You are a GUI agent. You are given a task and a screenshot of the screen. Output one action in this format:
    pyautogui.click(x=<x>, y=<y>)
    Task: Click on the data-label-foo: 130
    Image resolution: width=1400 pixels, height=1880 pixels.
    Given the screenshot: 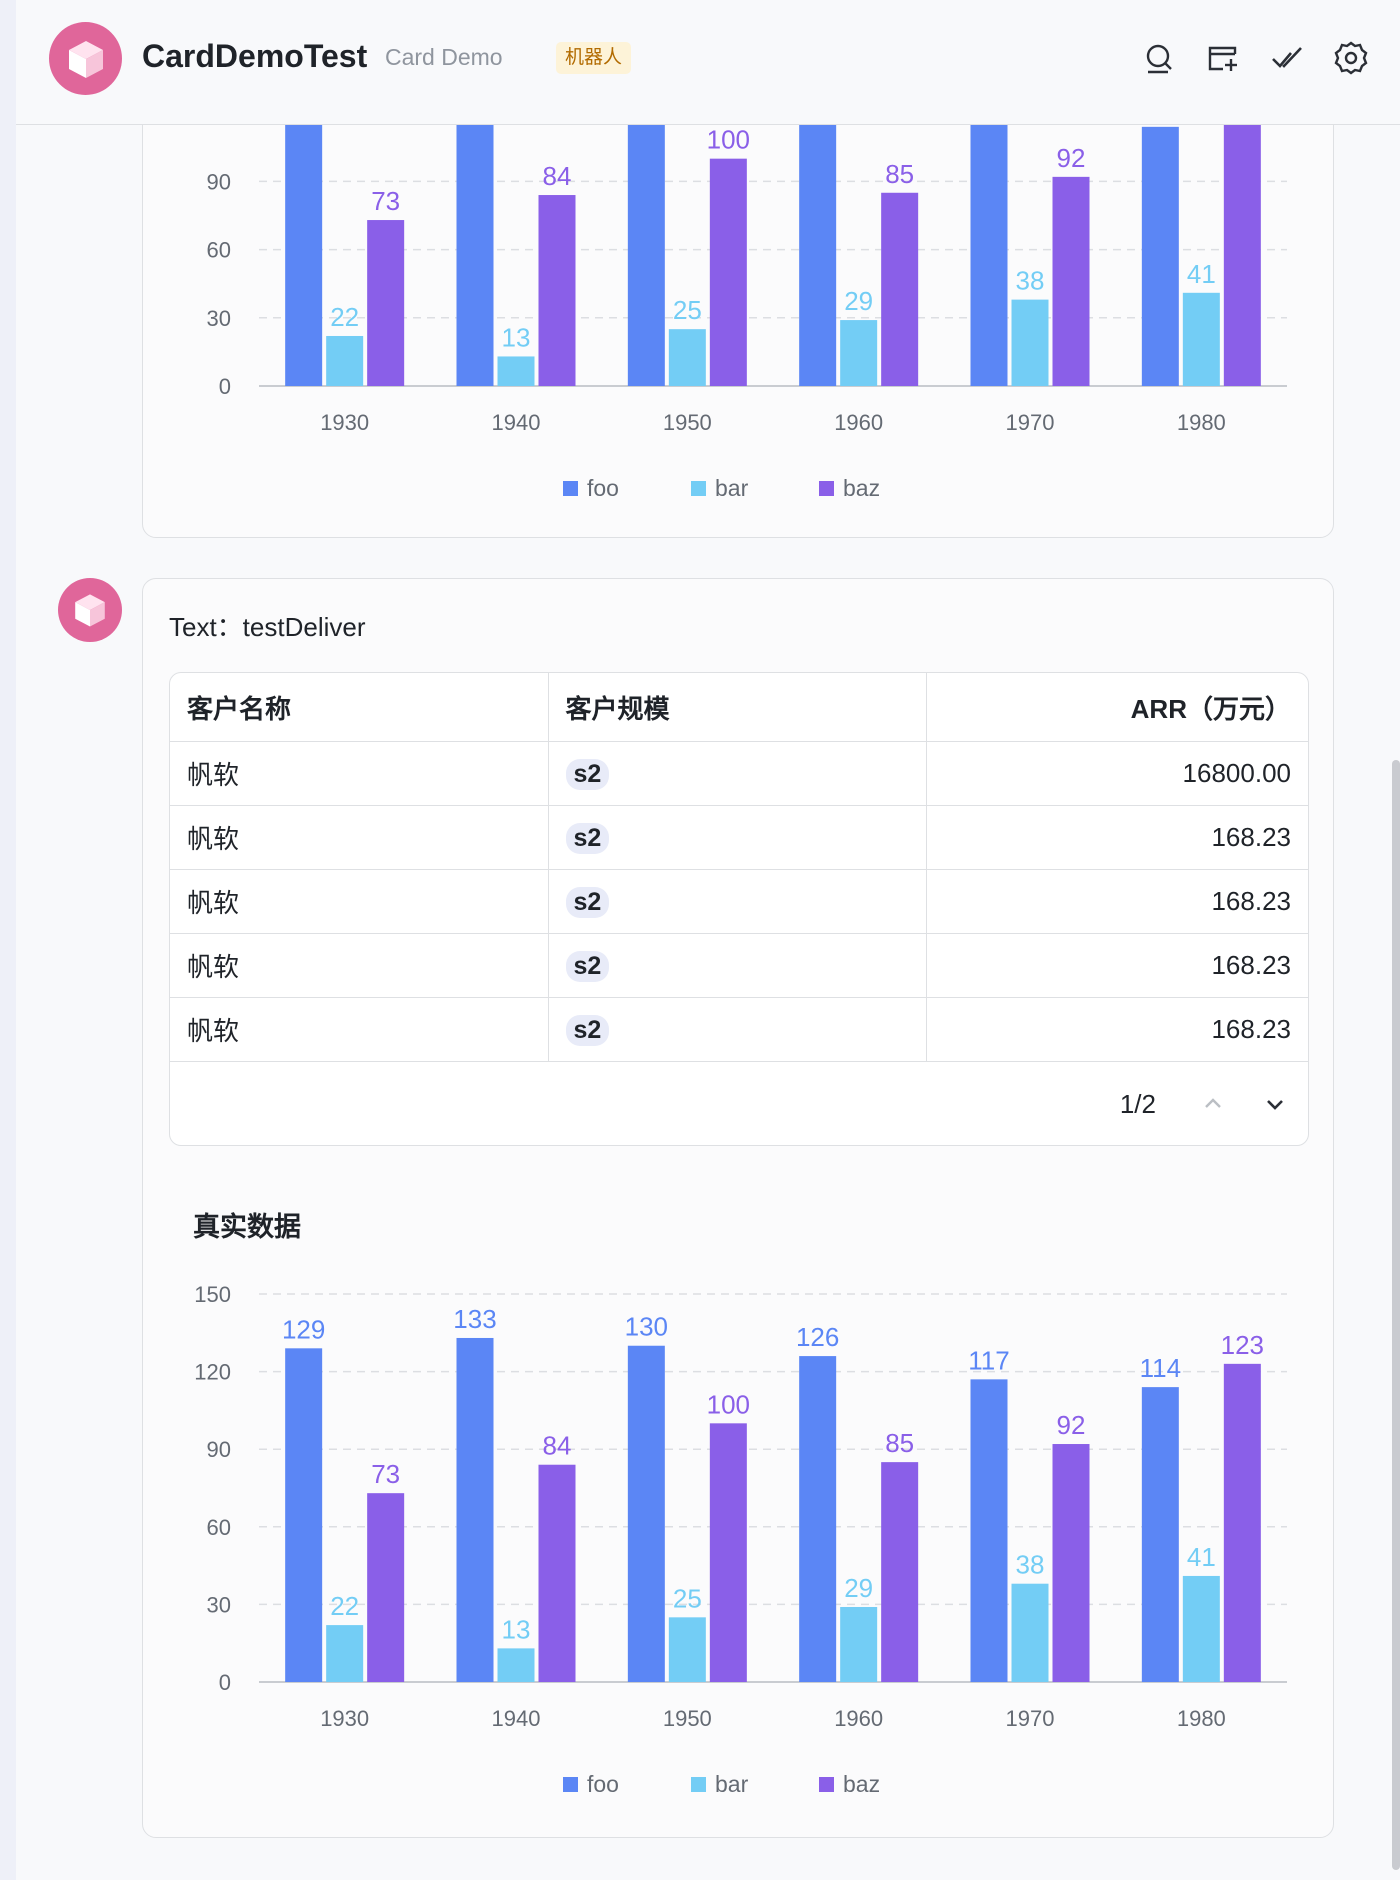 What is the action you would take?
    pyautogui.click(x=646, y=1327)
    